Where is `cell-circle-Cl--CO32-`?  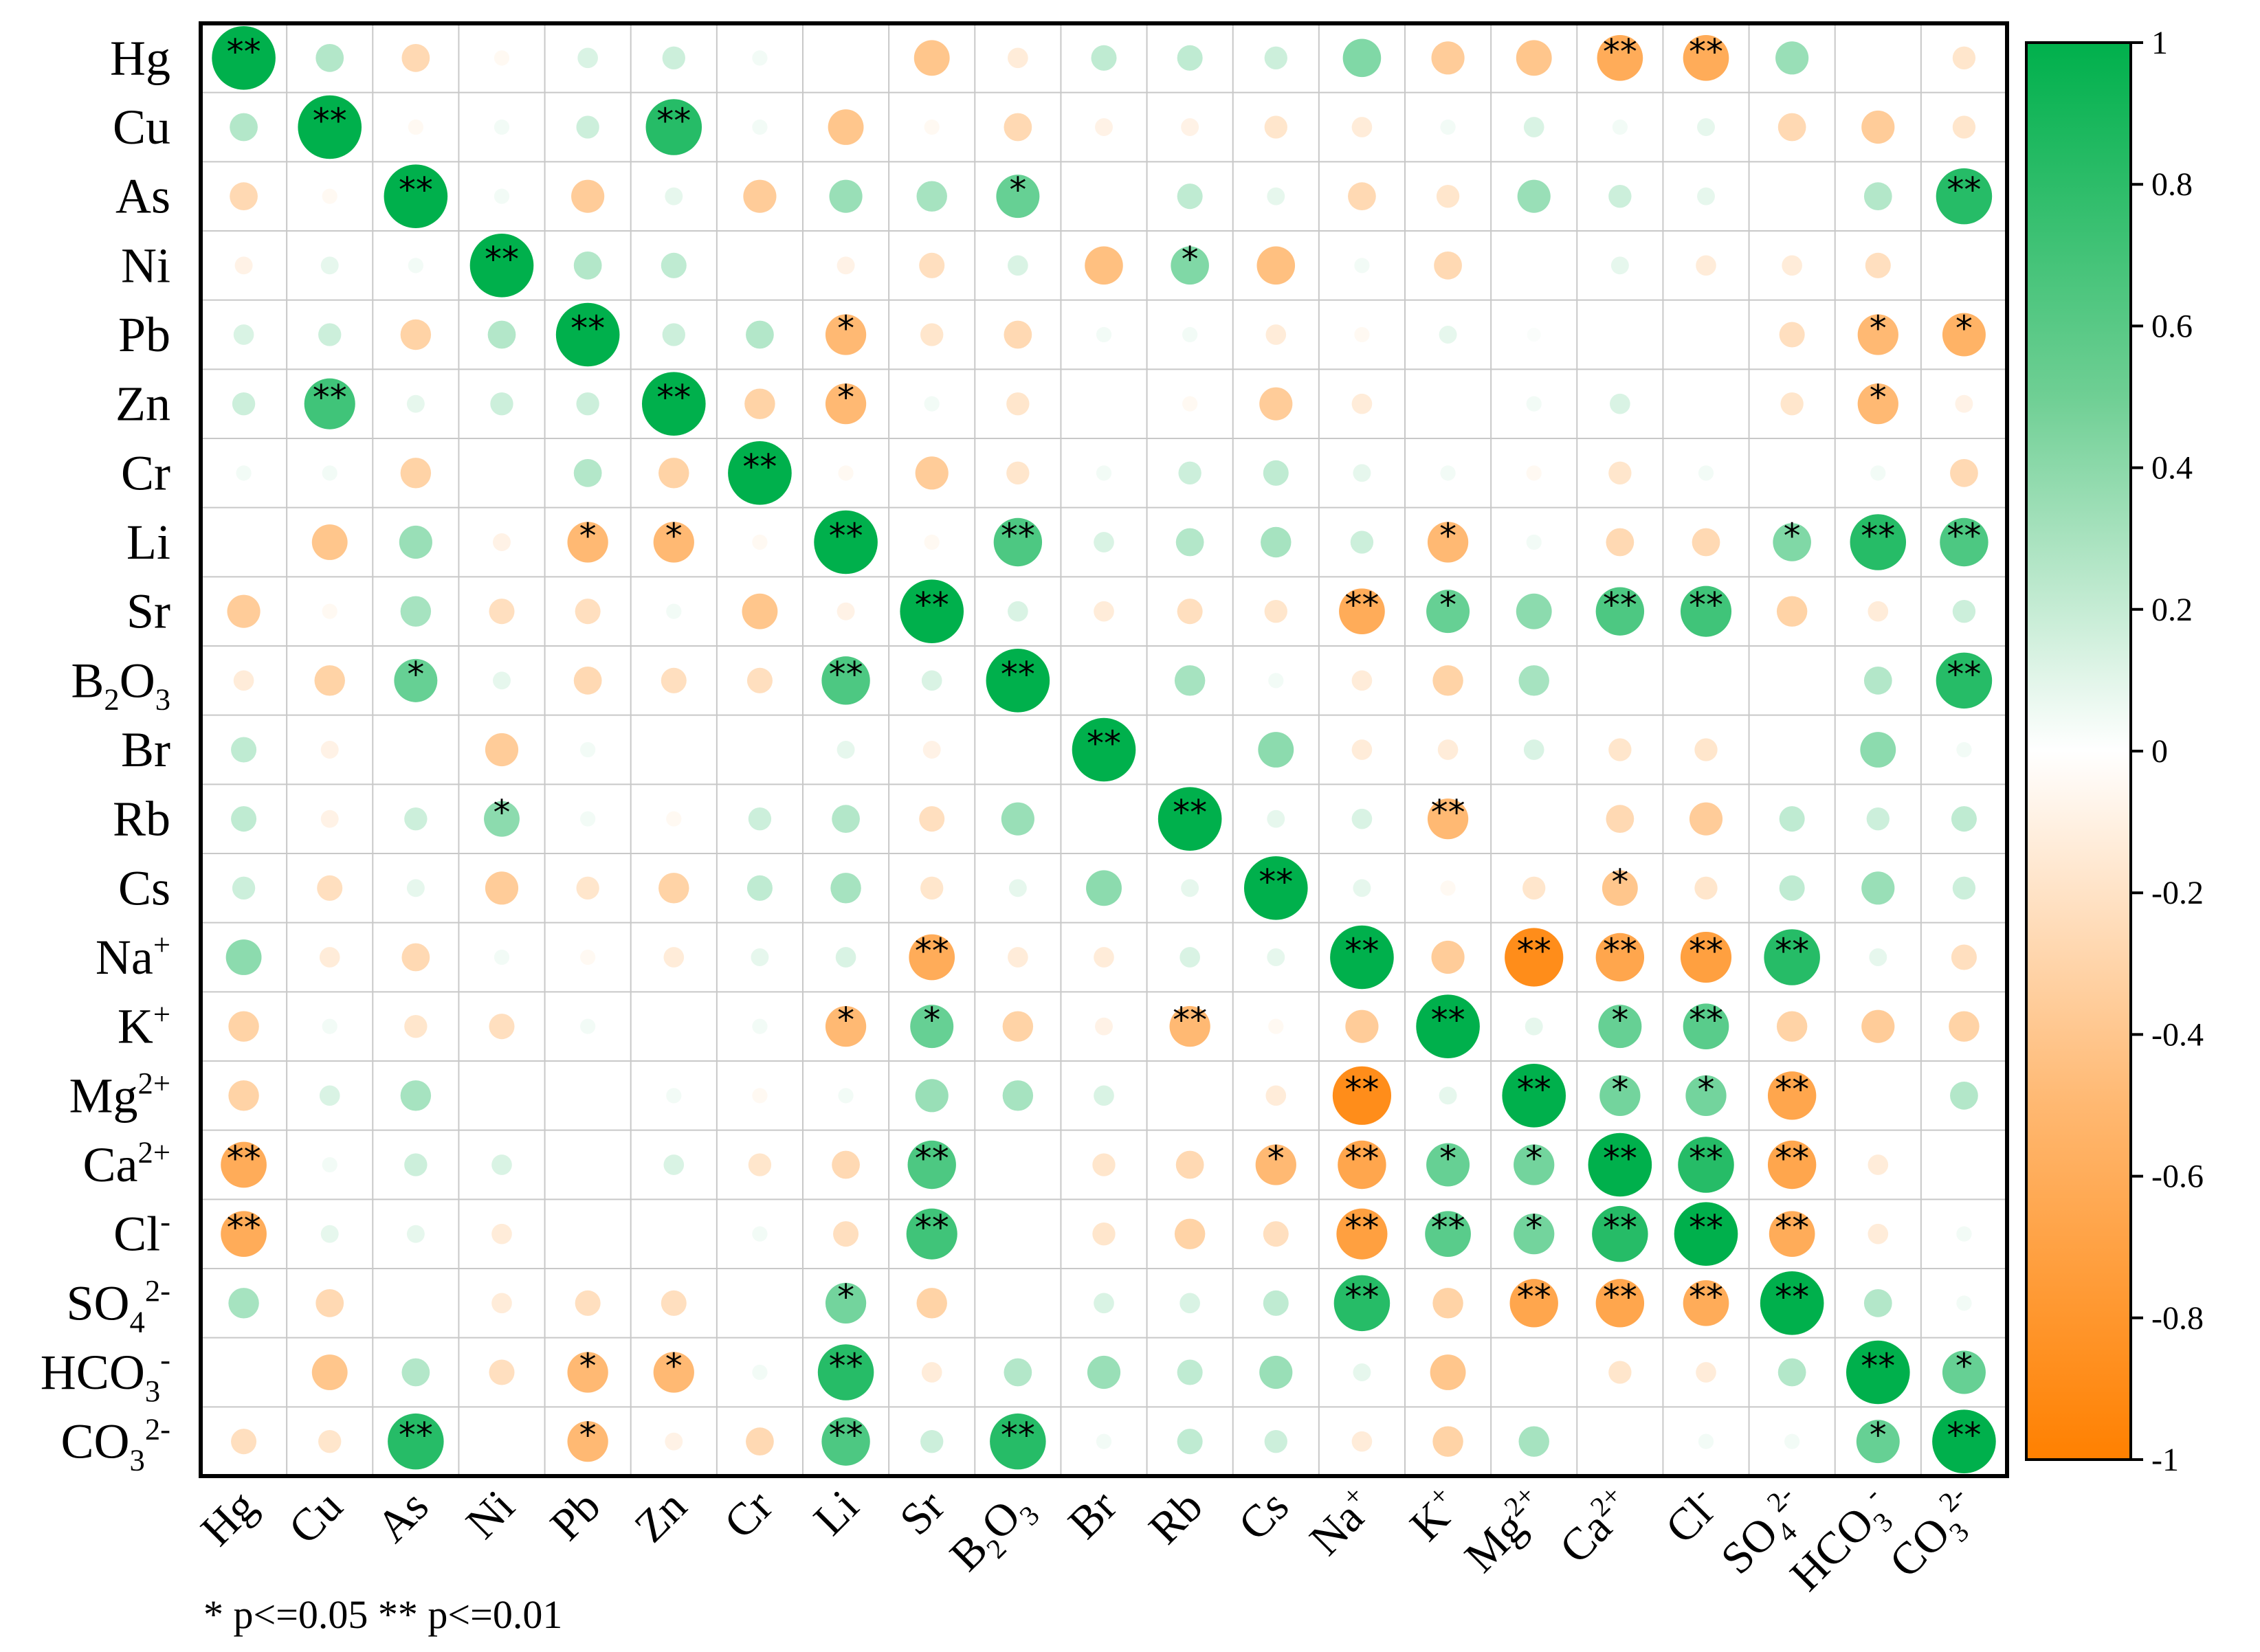 cell-circle-Cl--CO32- is located at coordinates (1964, 1234).